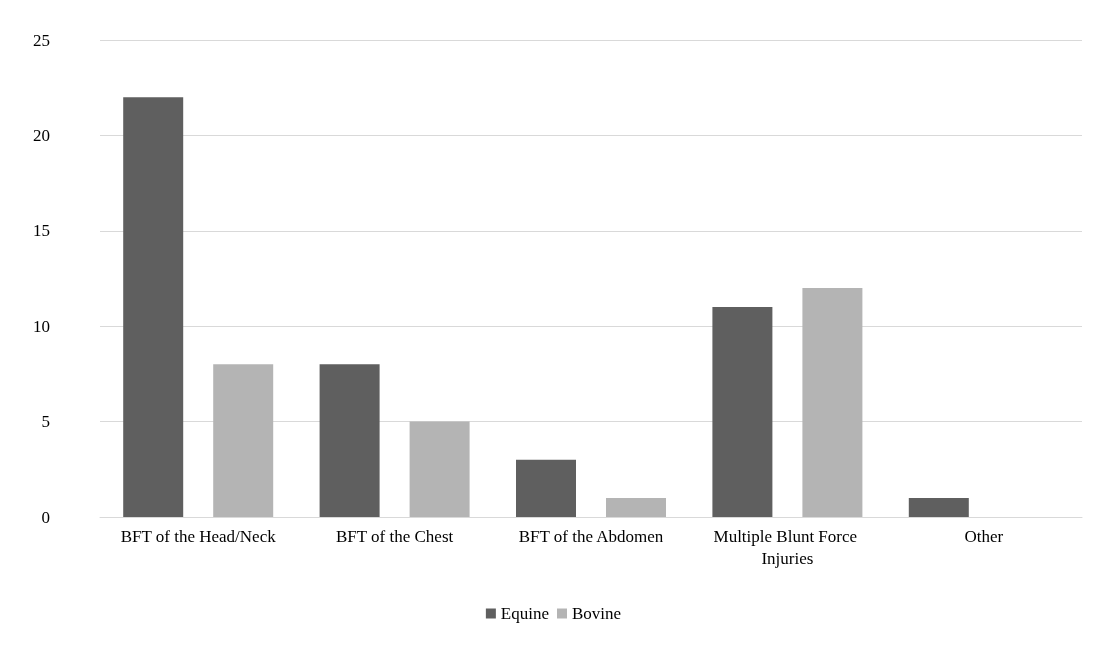 The height and width of the screenshot is (652, 1107). What do you see at coordinates (45, 517) in the screenshot?
I see `y-tick-label: 0` at bounding box center [45, 517].